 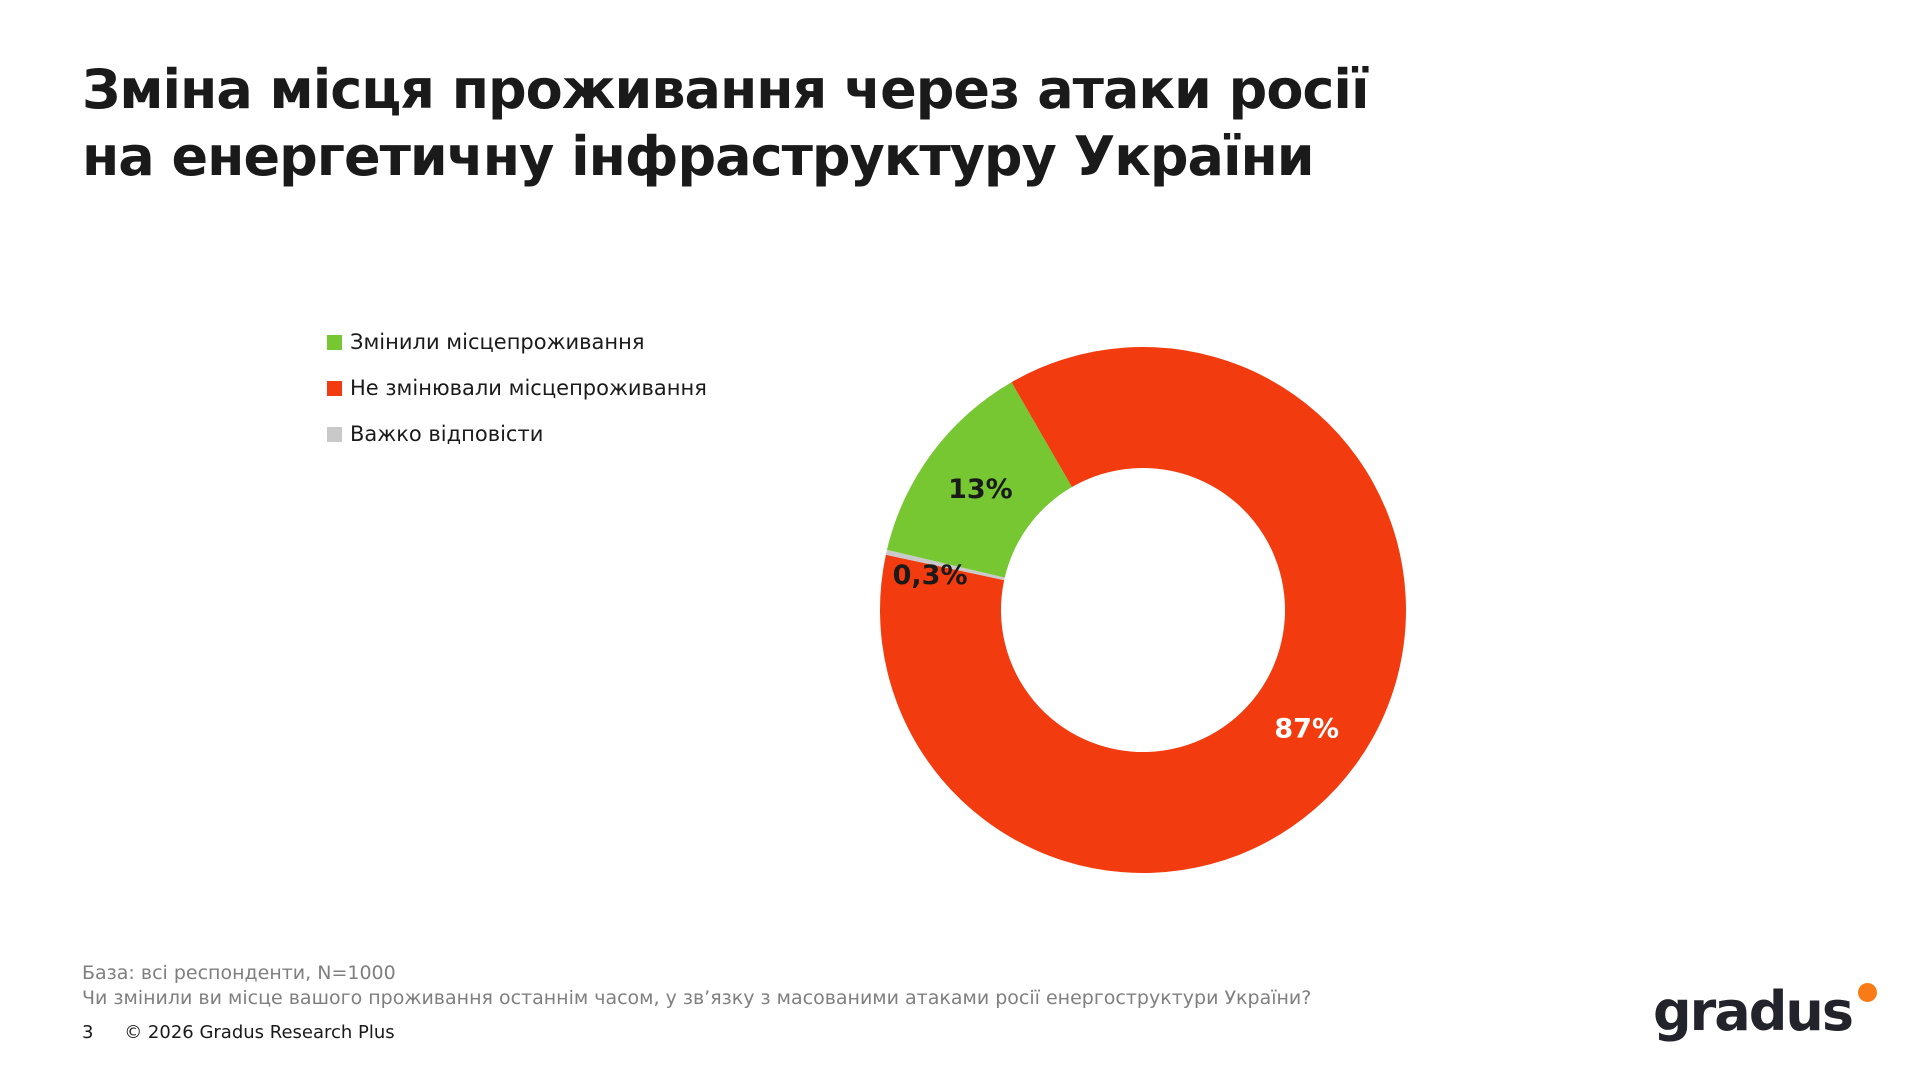 What do you see at coordinates (1867, 992) in the screenshot?
I see `logo-dot-icon` at bounding box center [1867, 992].